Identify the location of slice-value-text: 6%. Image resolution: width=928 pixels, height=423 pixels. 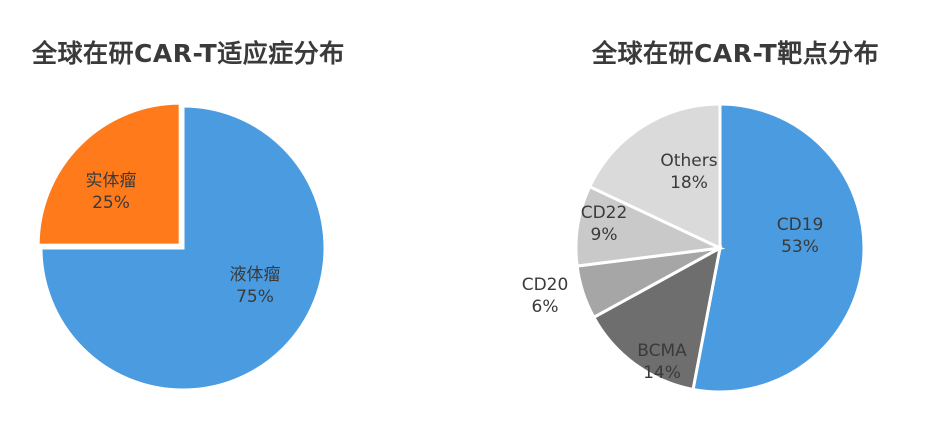
(545, 307).